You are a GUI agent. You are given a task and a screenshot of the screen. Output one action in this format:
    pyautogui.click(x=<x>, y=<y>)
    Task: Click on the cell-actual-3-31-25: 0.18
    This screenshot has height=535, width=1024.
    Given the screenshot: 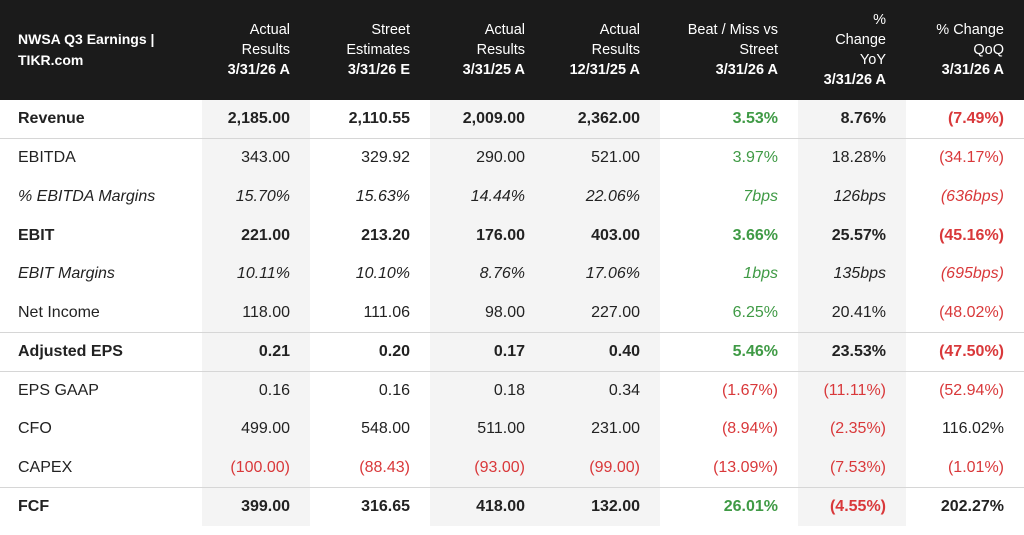 What is the action you would take?
    pyautogui.click(x=487, y=390)
    